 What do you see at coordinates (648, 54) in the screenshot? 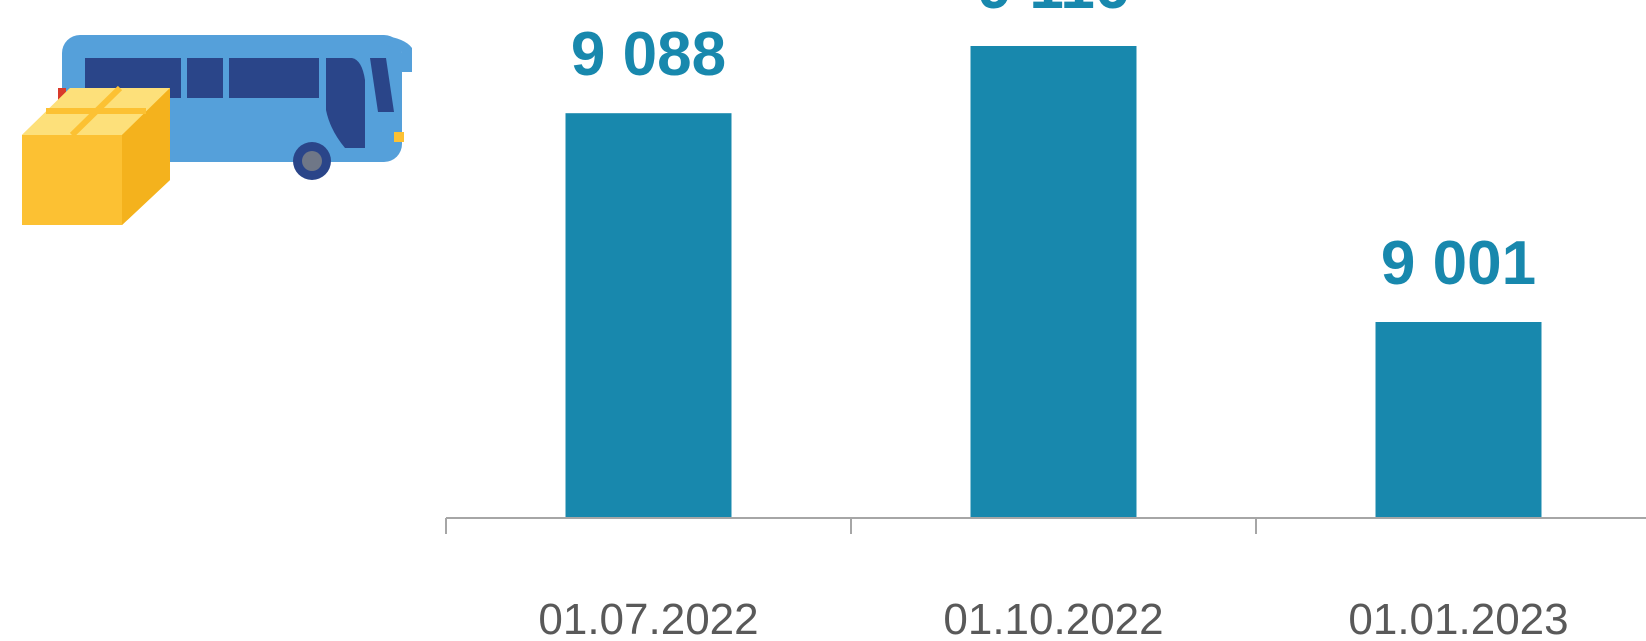
I see `data-label-1: 9 088` at bounding box center [648, 54].